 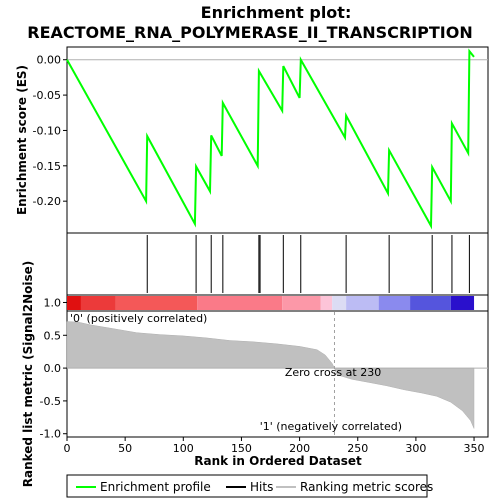 I want to click on x-tick-label: 200, so click(x=299, y=448).